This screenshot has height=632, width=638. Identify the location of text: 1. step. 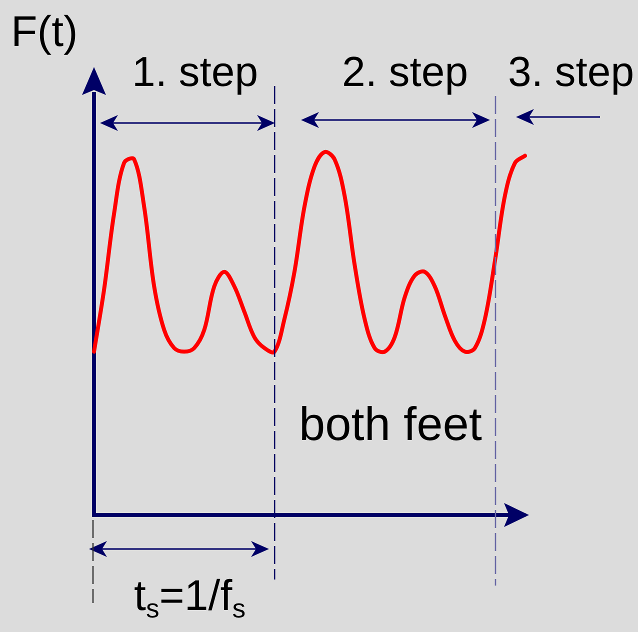
(195, 72).